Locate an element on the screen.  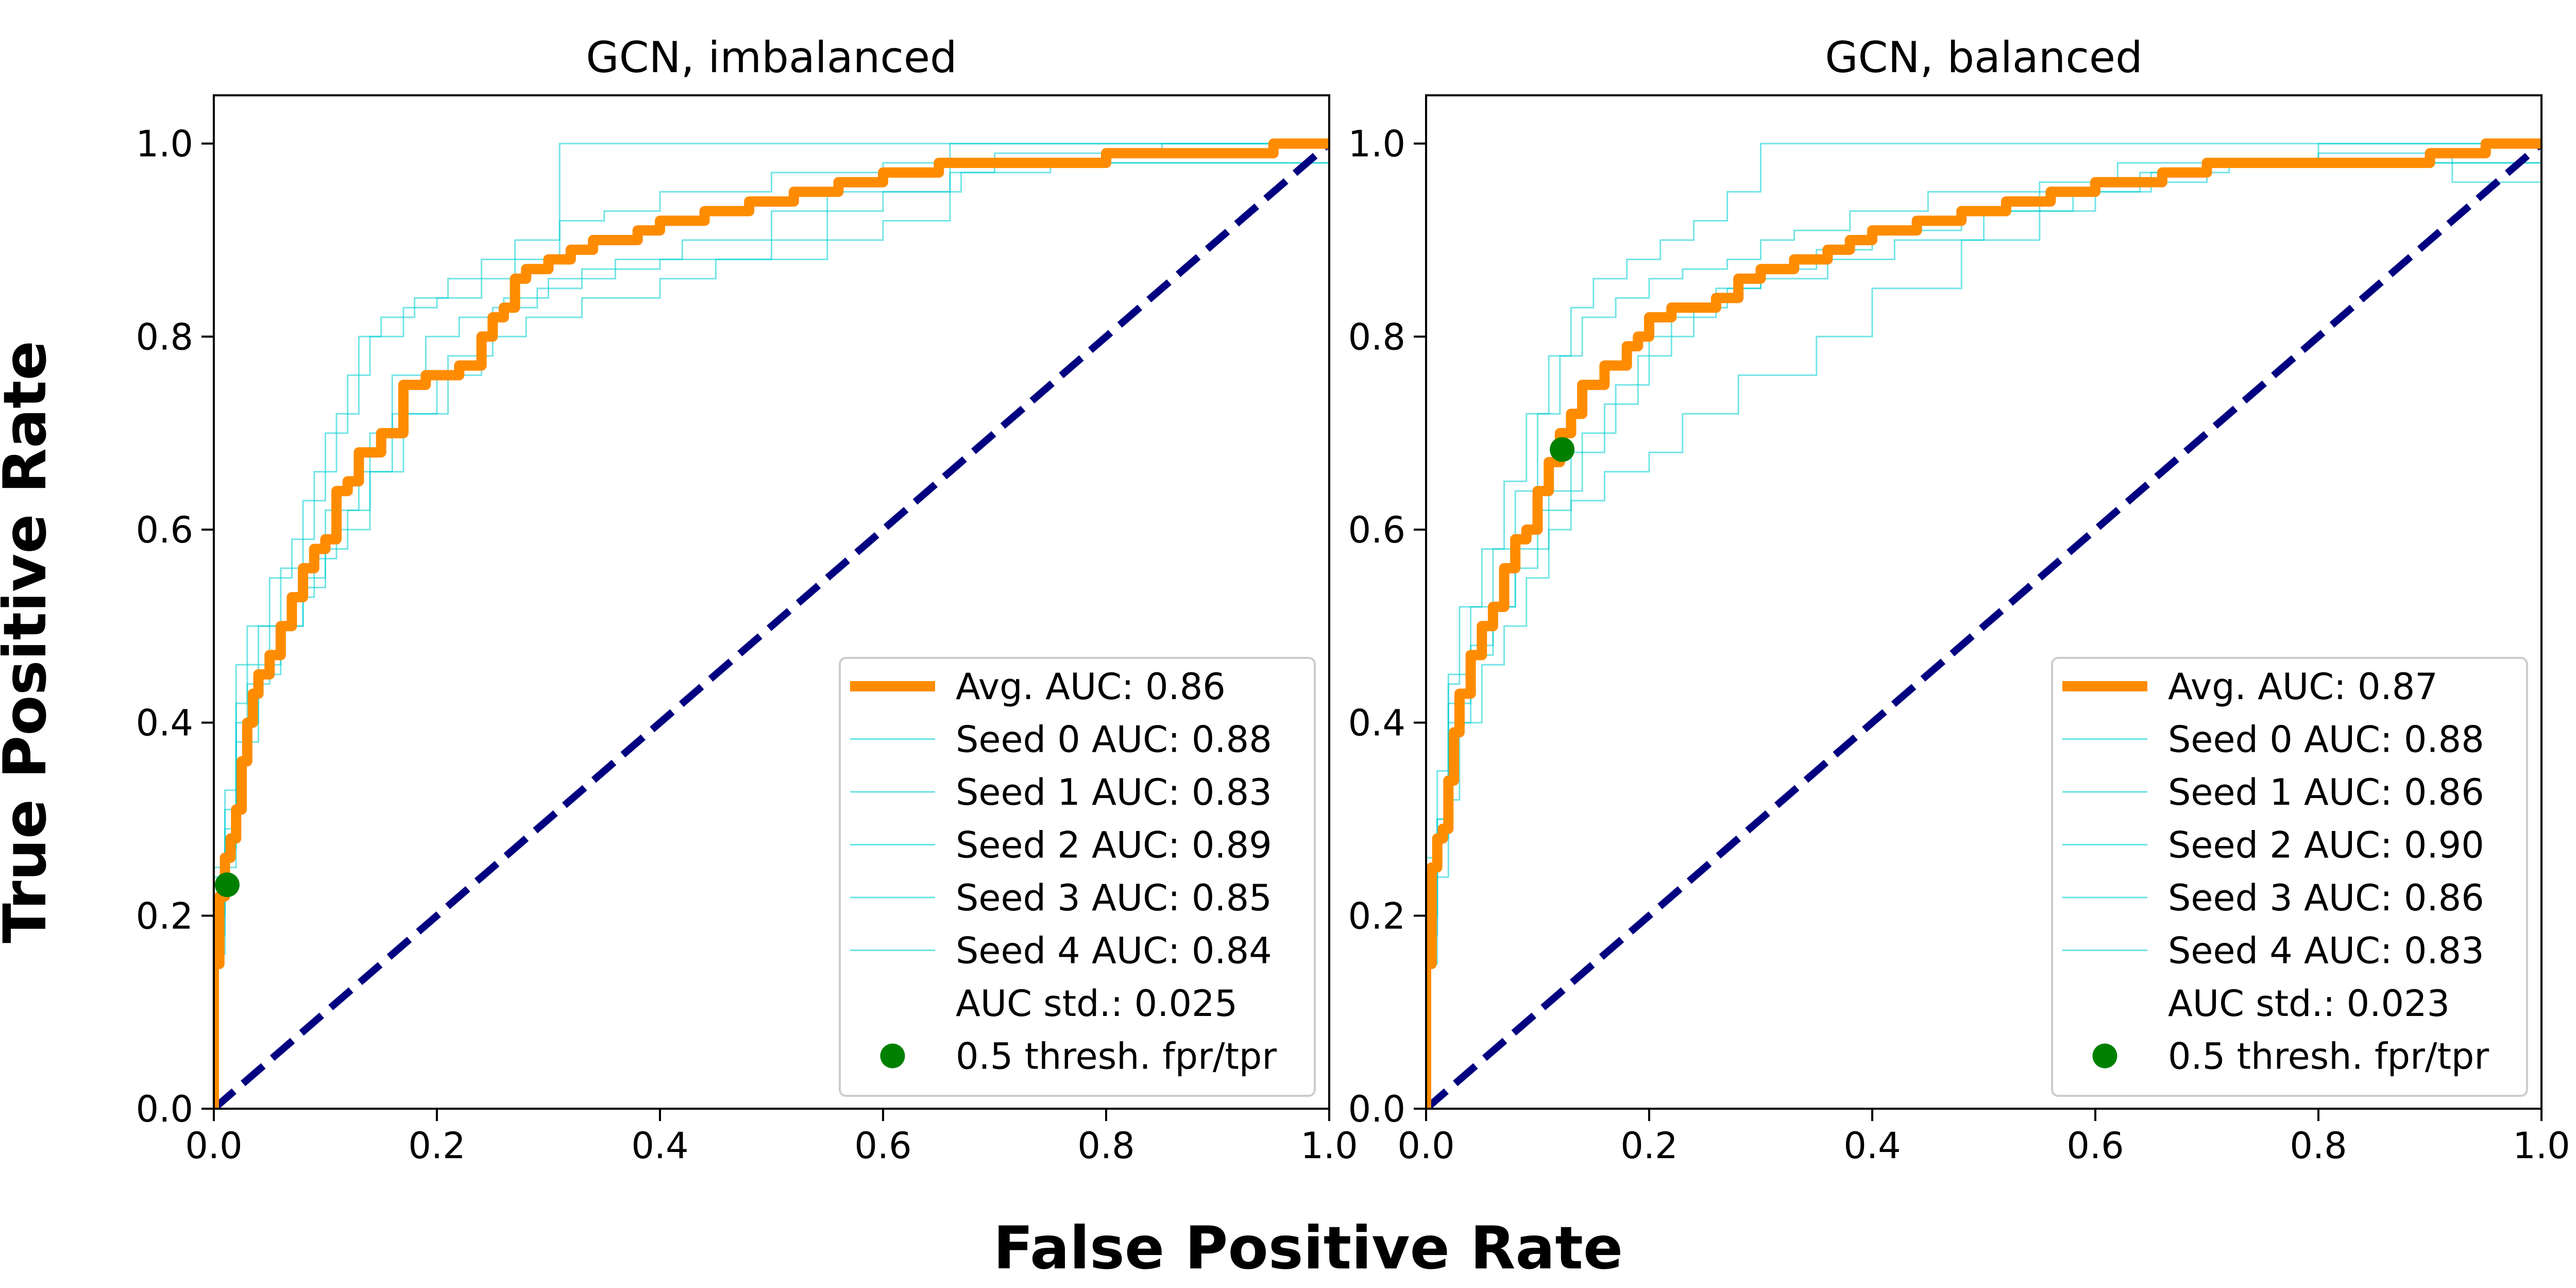
panel-title: GCN, balanced is located at coordinates (1984, 57).